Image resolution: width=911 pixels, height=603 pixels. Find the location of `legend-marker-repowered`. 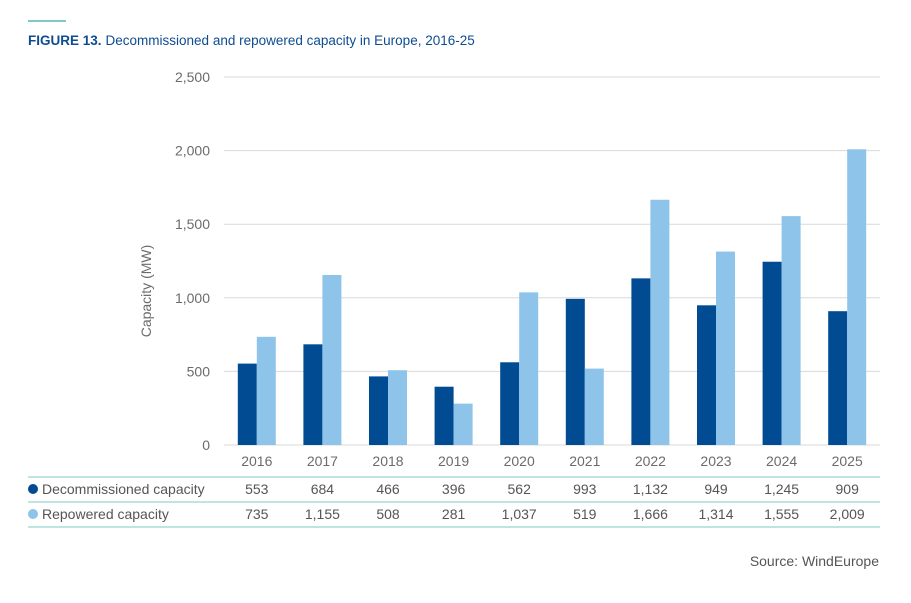

legend-marker-repowered is located at coordinates (33, 514).